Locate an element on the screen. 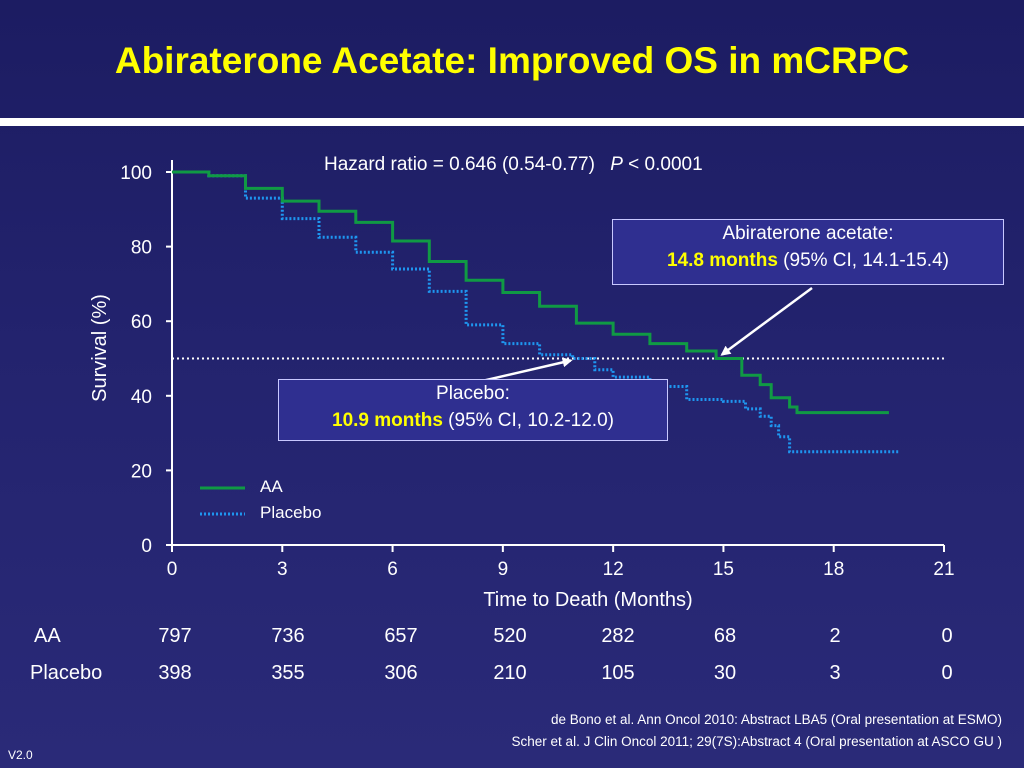 The image size is (1024, 768). version-label: V2.0 is located at coordinates (20, 755).